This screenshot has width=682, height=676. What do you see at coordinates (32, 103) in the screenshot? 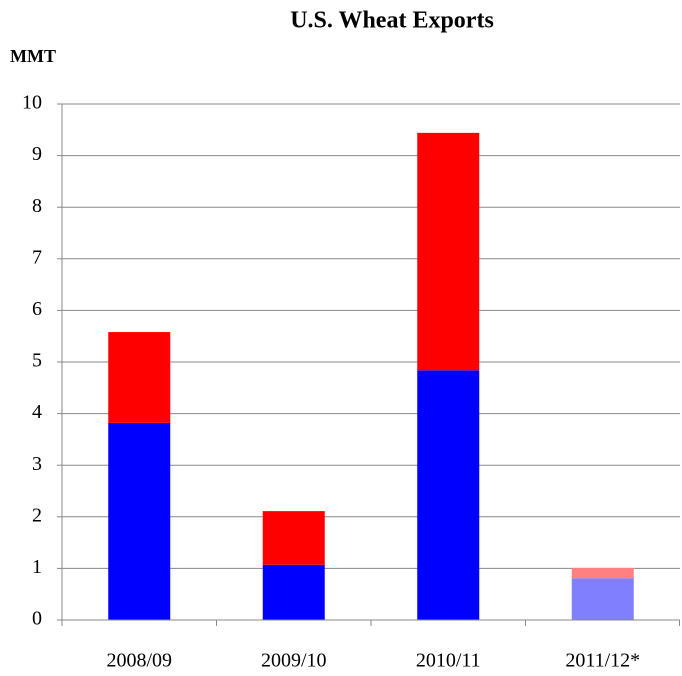
I see `y-tick-label: 10` at bounding box center [32, 103].